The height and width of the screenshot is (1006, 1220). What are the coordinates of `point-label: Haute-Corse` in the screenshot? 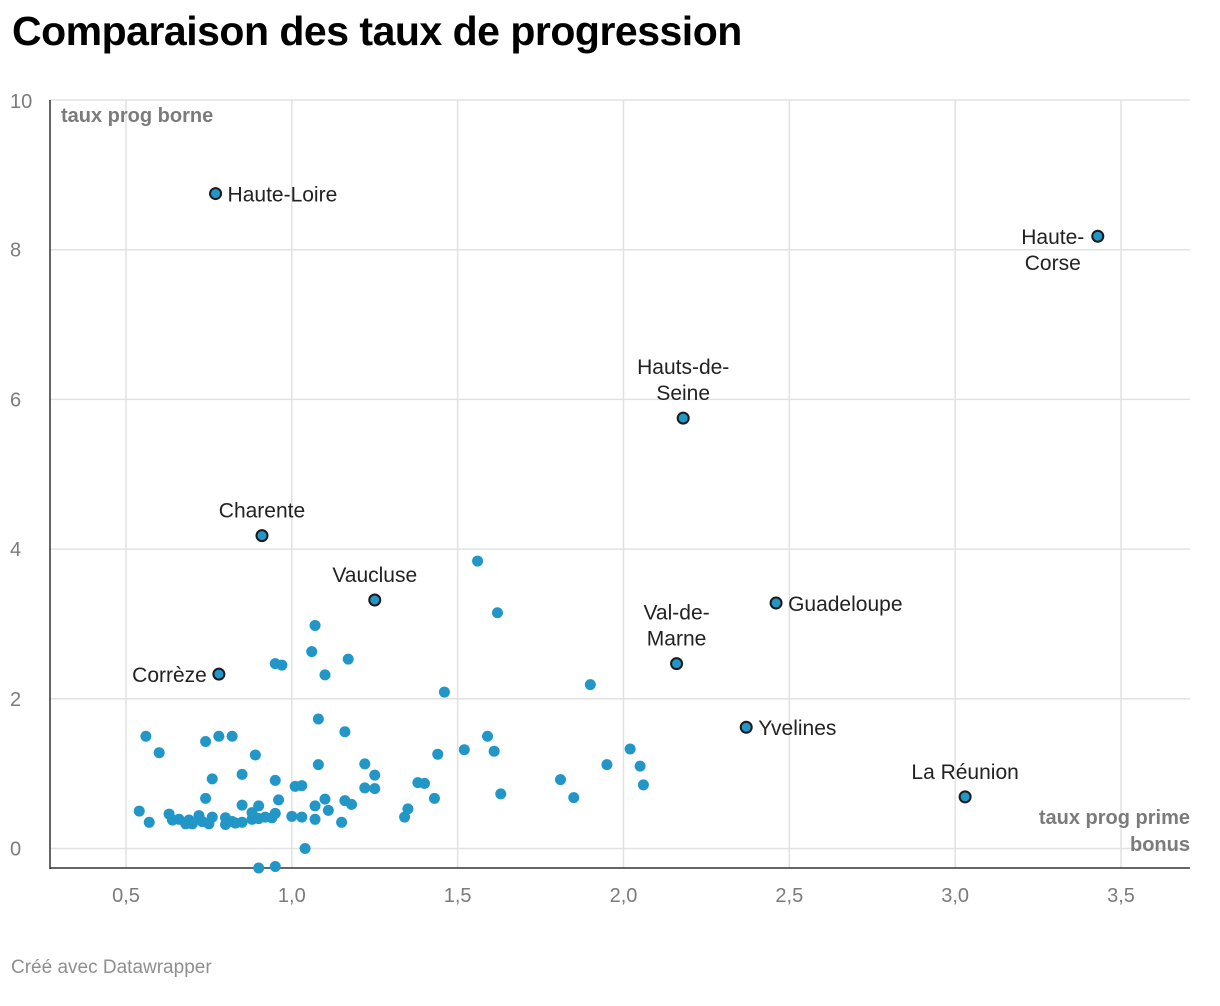 It's located at (1052, 250).